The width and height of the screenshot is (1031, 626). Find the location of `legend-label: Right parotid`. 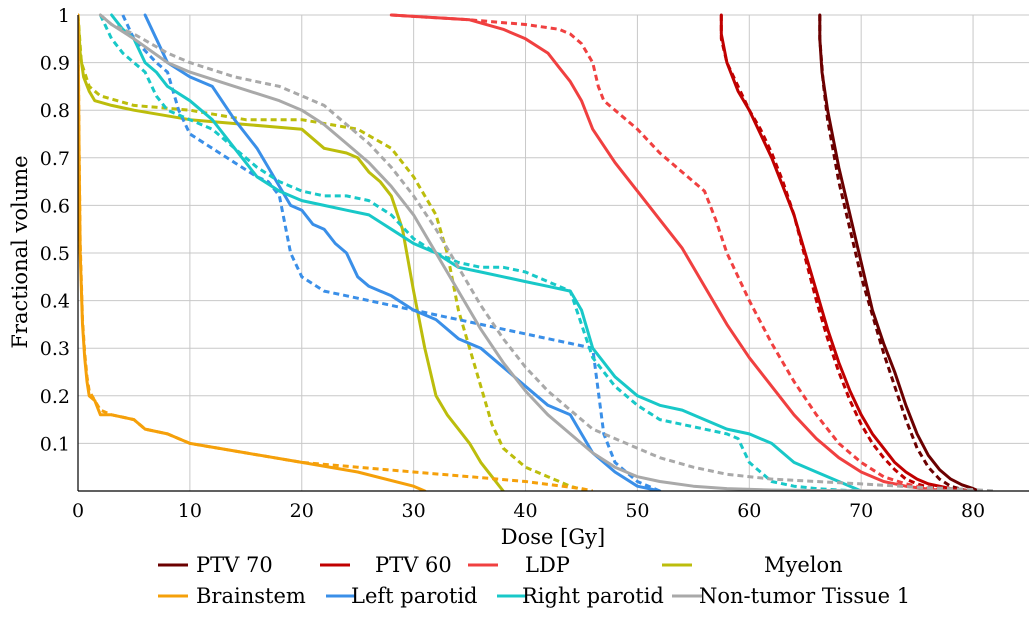

legend-label: Right parotid is located at coordinates (593, 596).